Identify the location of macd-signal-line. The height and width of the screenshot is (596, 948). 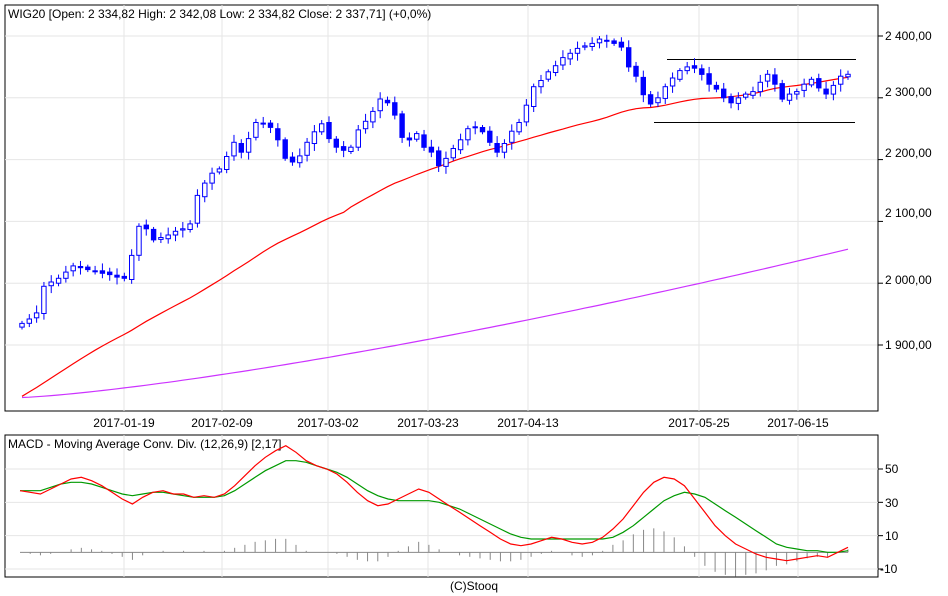
(434, 506).